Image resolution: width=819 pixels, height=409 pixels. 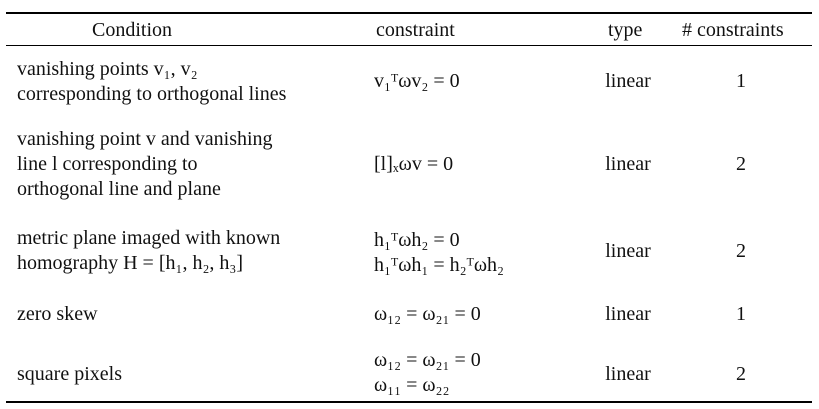 What do you see at coordinates (130, 263) in the screenshot?
I see `condition-line: homography H = [h₁, h₂, h₃]` at bounding box center [130, 263].